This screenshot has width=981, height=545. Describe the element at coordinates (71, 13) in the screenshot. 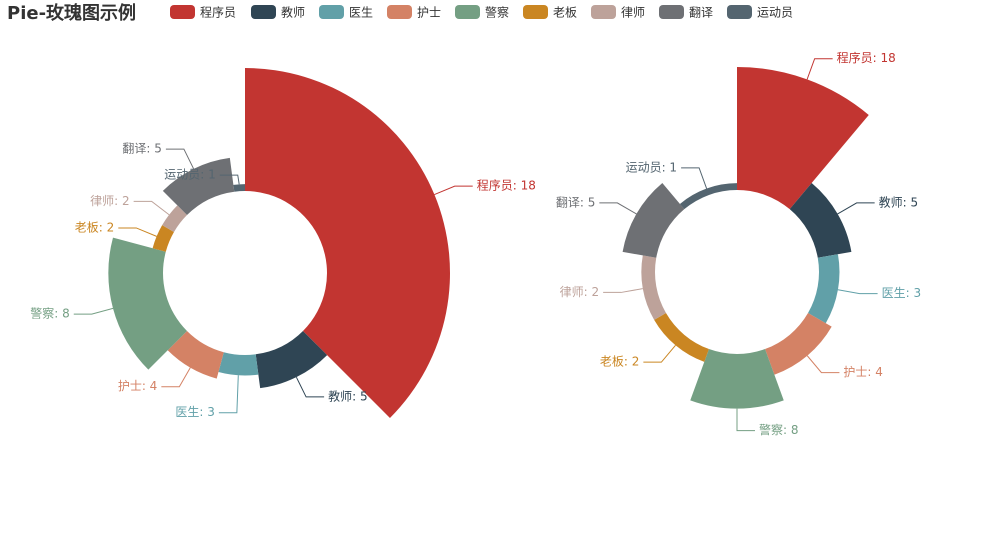

I see `chart-title: Pie-玫瑰图示例` at that location.